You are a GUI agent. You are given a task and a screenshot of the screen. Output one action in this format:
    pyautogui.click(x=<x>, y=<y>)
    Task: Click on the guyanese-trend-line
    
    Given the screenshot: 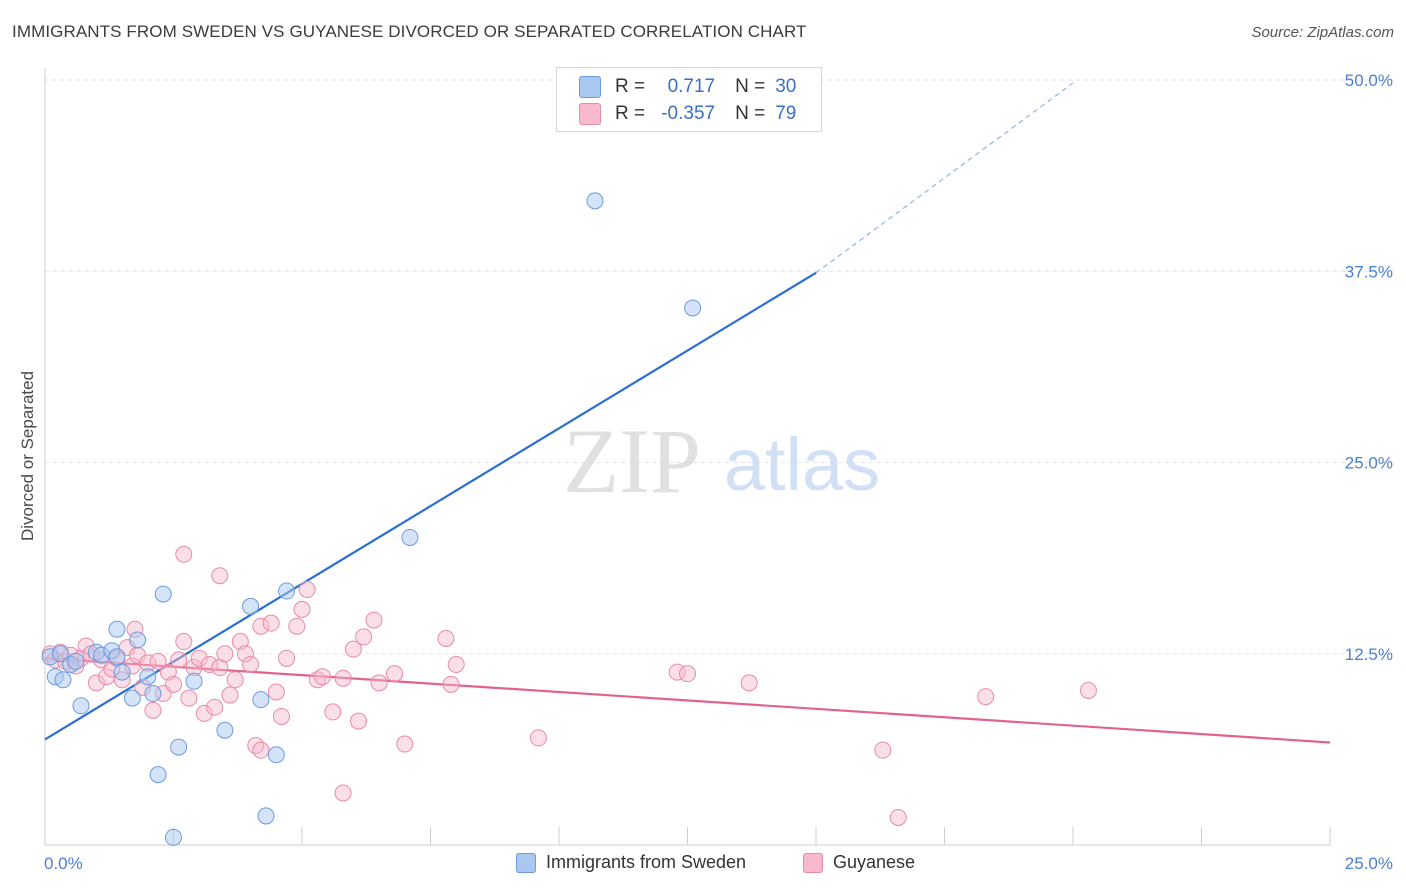 What is the action you would take?
    pyautogui.click(x=687, y=700)
    